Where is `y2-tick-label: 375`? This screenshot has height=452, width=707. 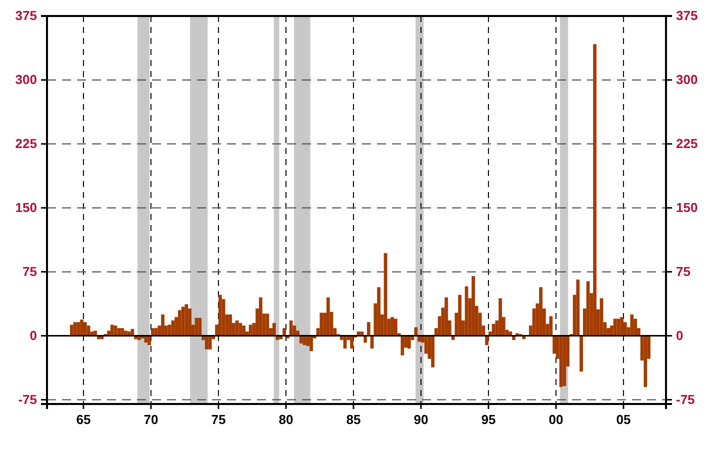
y2-tick-label: 375 is located at coordinates (687, 16).